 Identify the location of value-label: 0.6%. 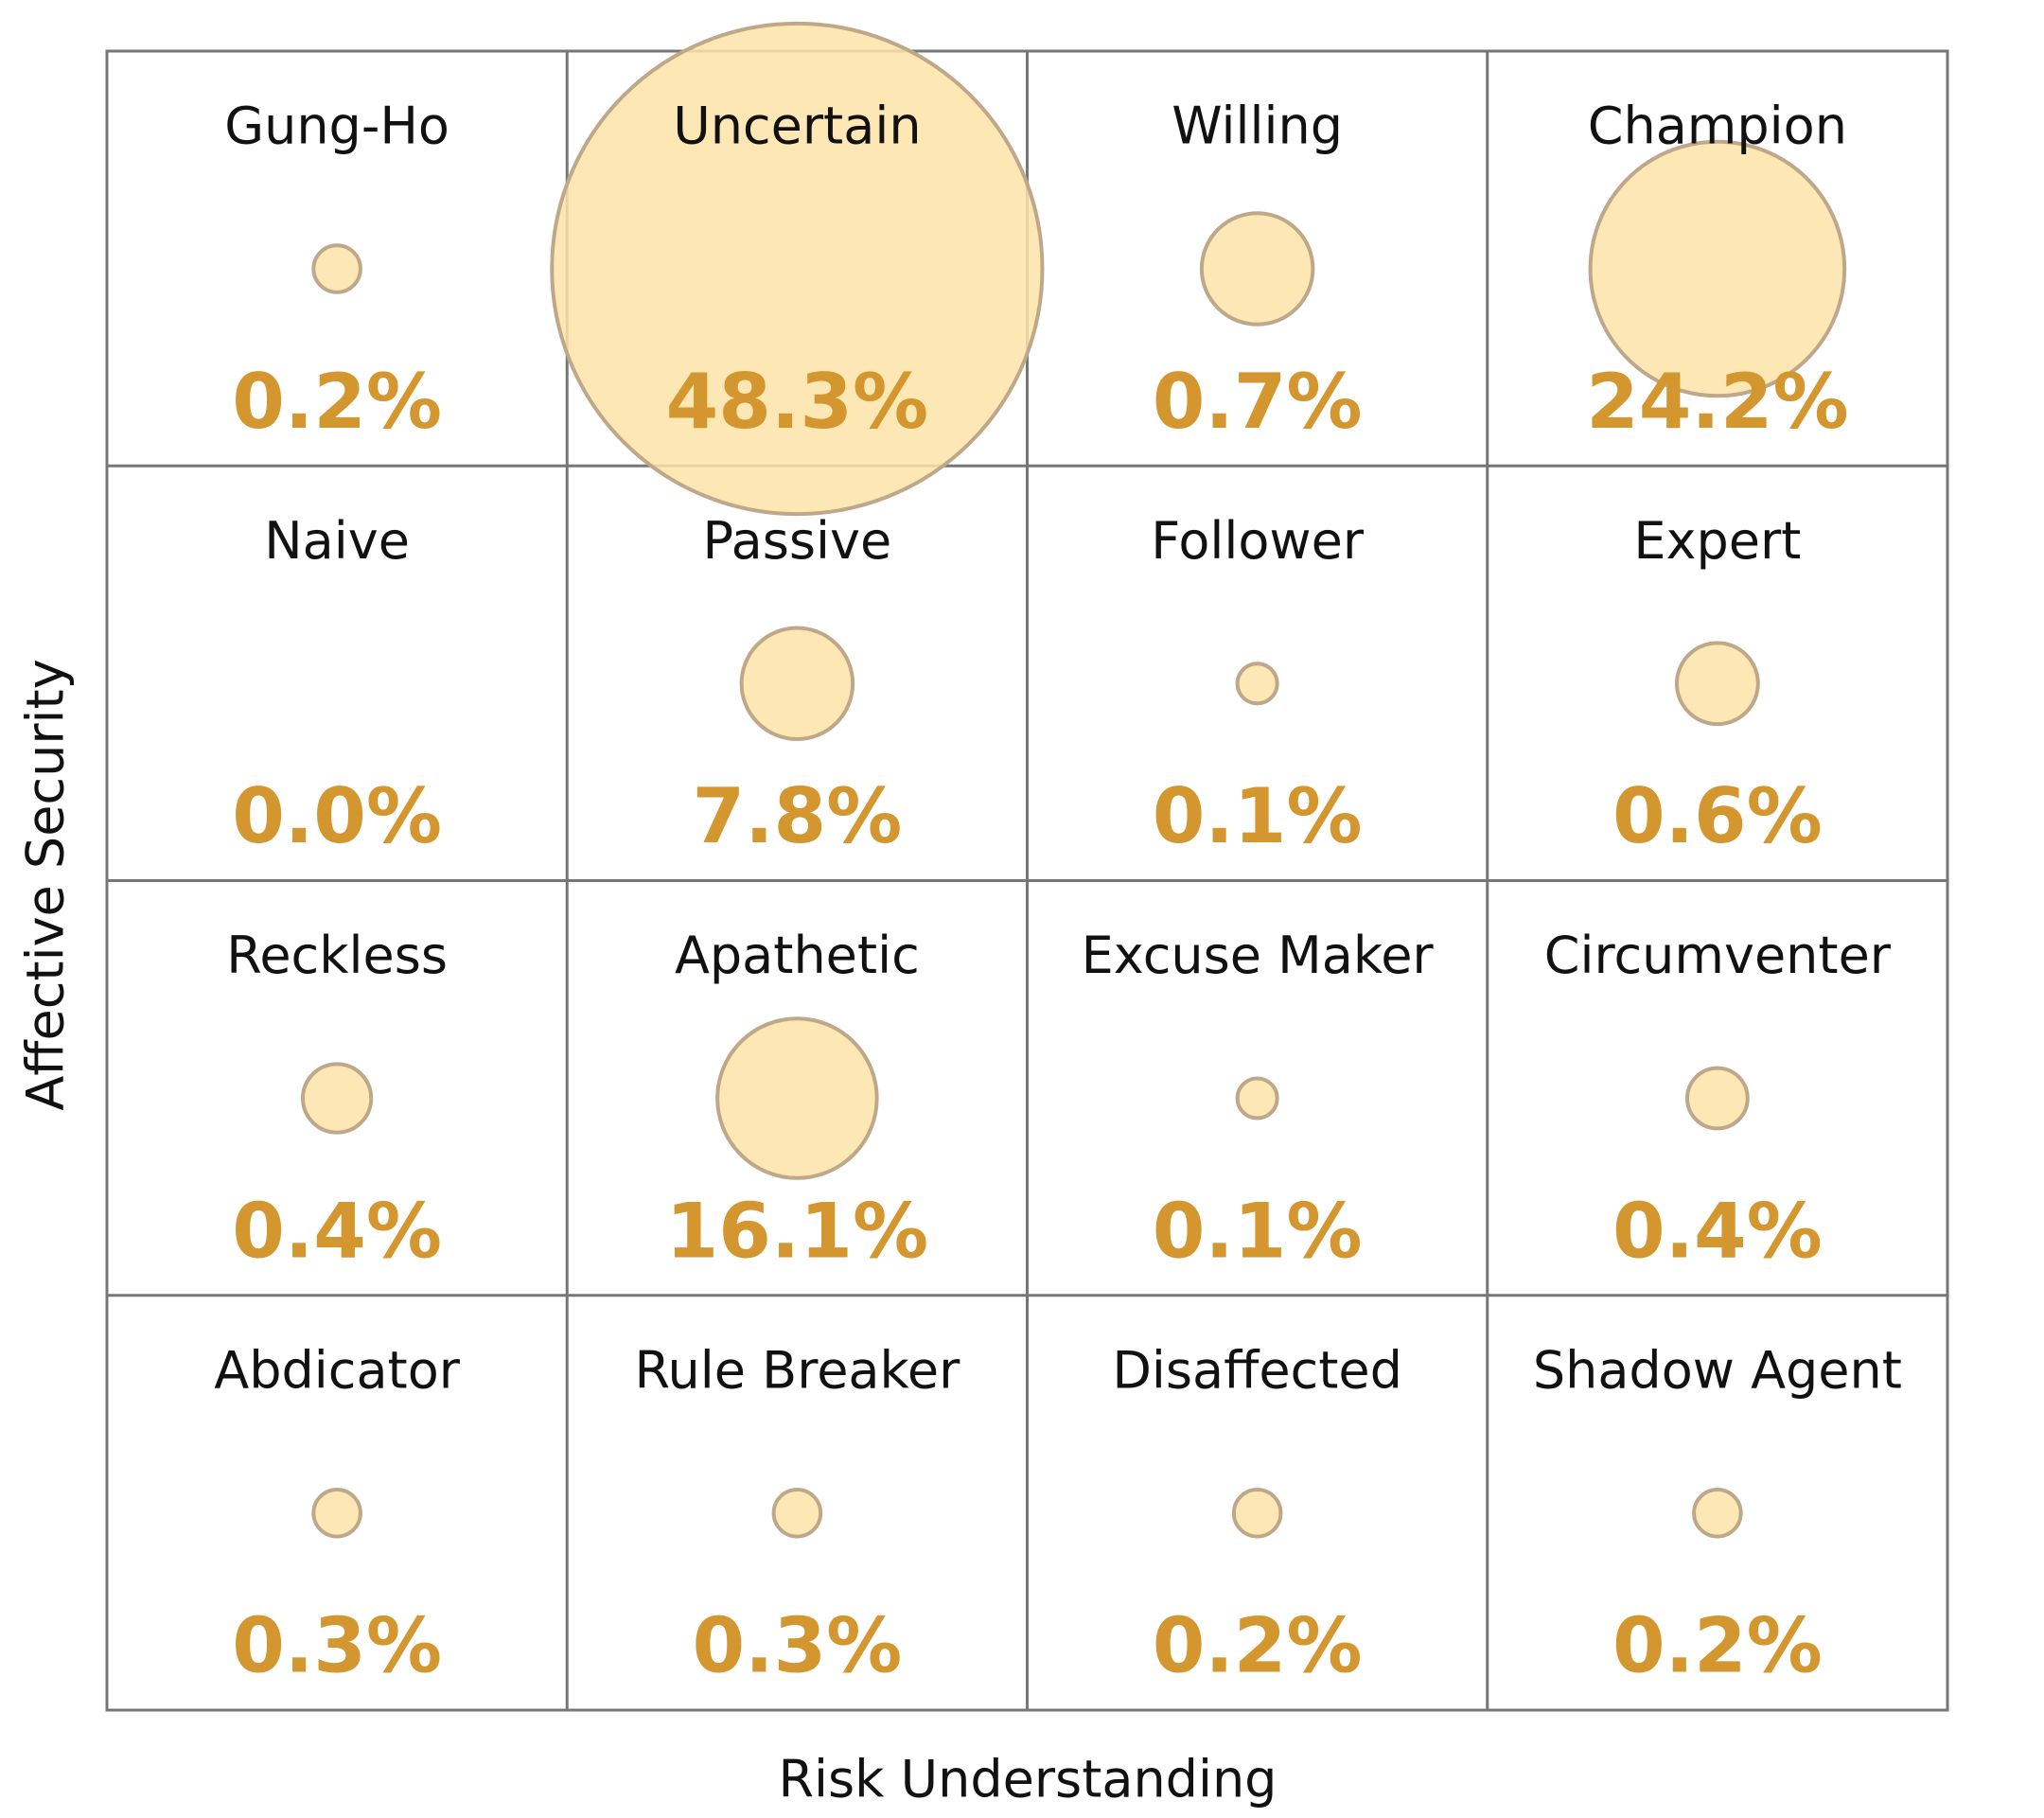
(1717, 816).